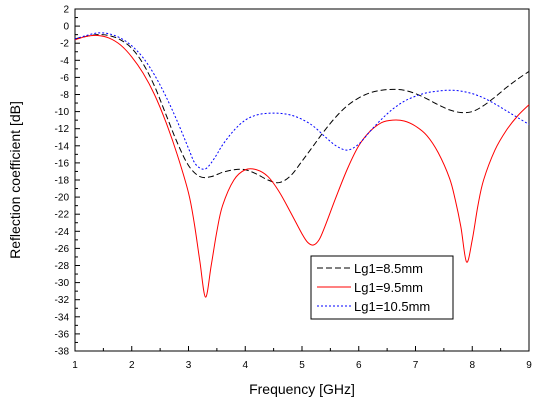 The width and height of the screenshot is (533, 405). What do you see at coordinates (64, 61) in the screenshot?
I see `y-tick-label: -4` at bounding box center [64, 61].